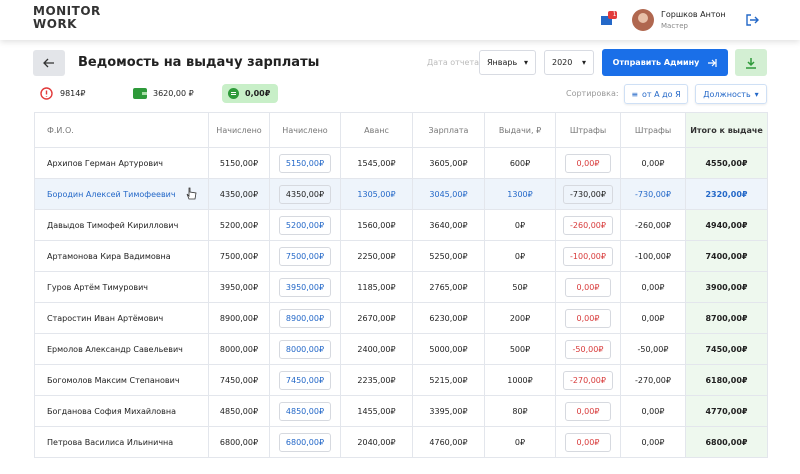 The image size is (800, 474). Describe the element at coordinates (305, 380) in the screenshot. I see `accrued-input: 7450,00₽` at that location.